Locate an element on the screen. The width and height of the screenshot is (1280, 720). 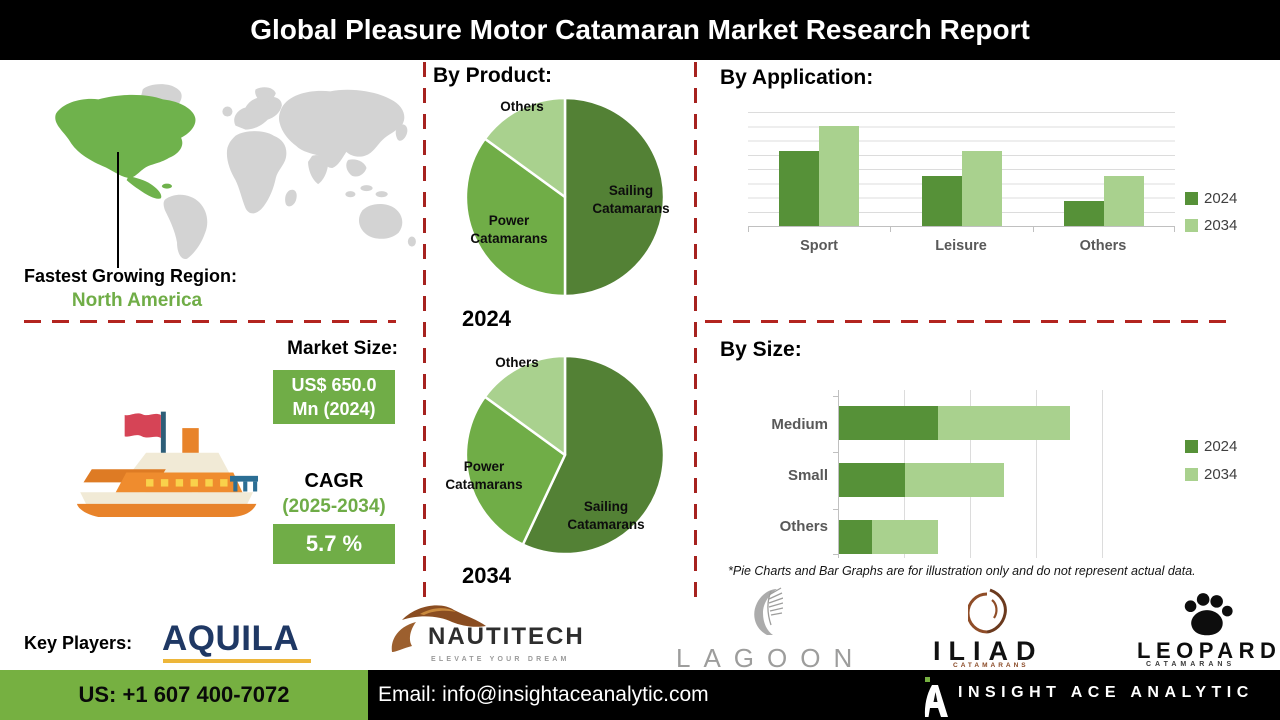
nautitech-swoosh-icon is located at coordinates (438, 628).